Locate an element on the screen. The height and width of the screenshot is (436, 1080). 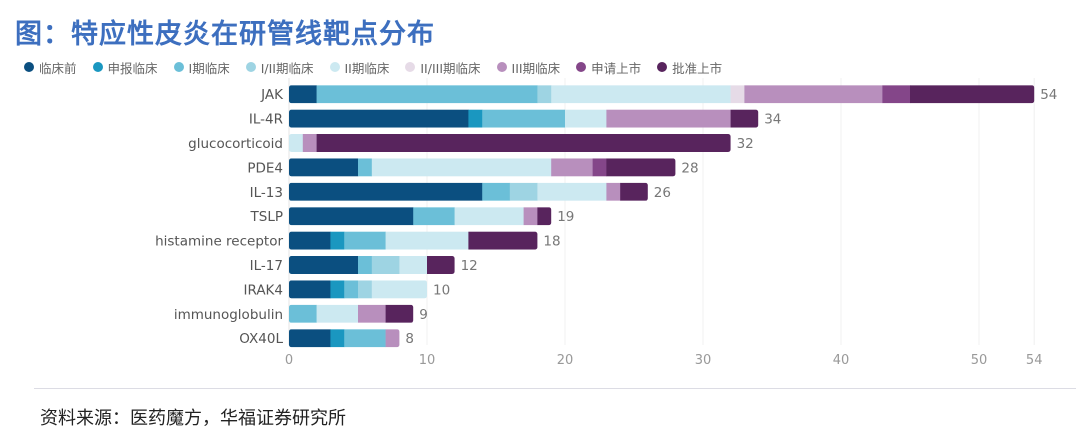
category-label: immunoglobulin is located at coordinates (228, 315).